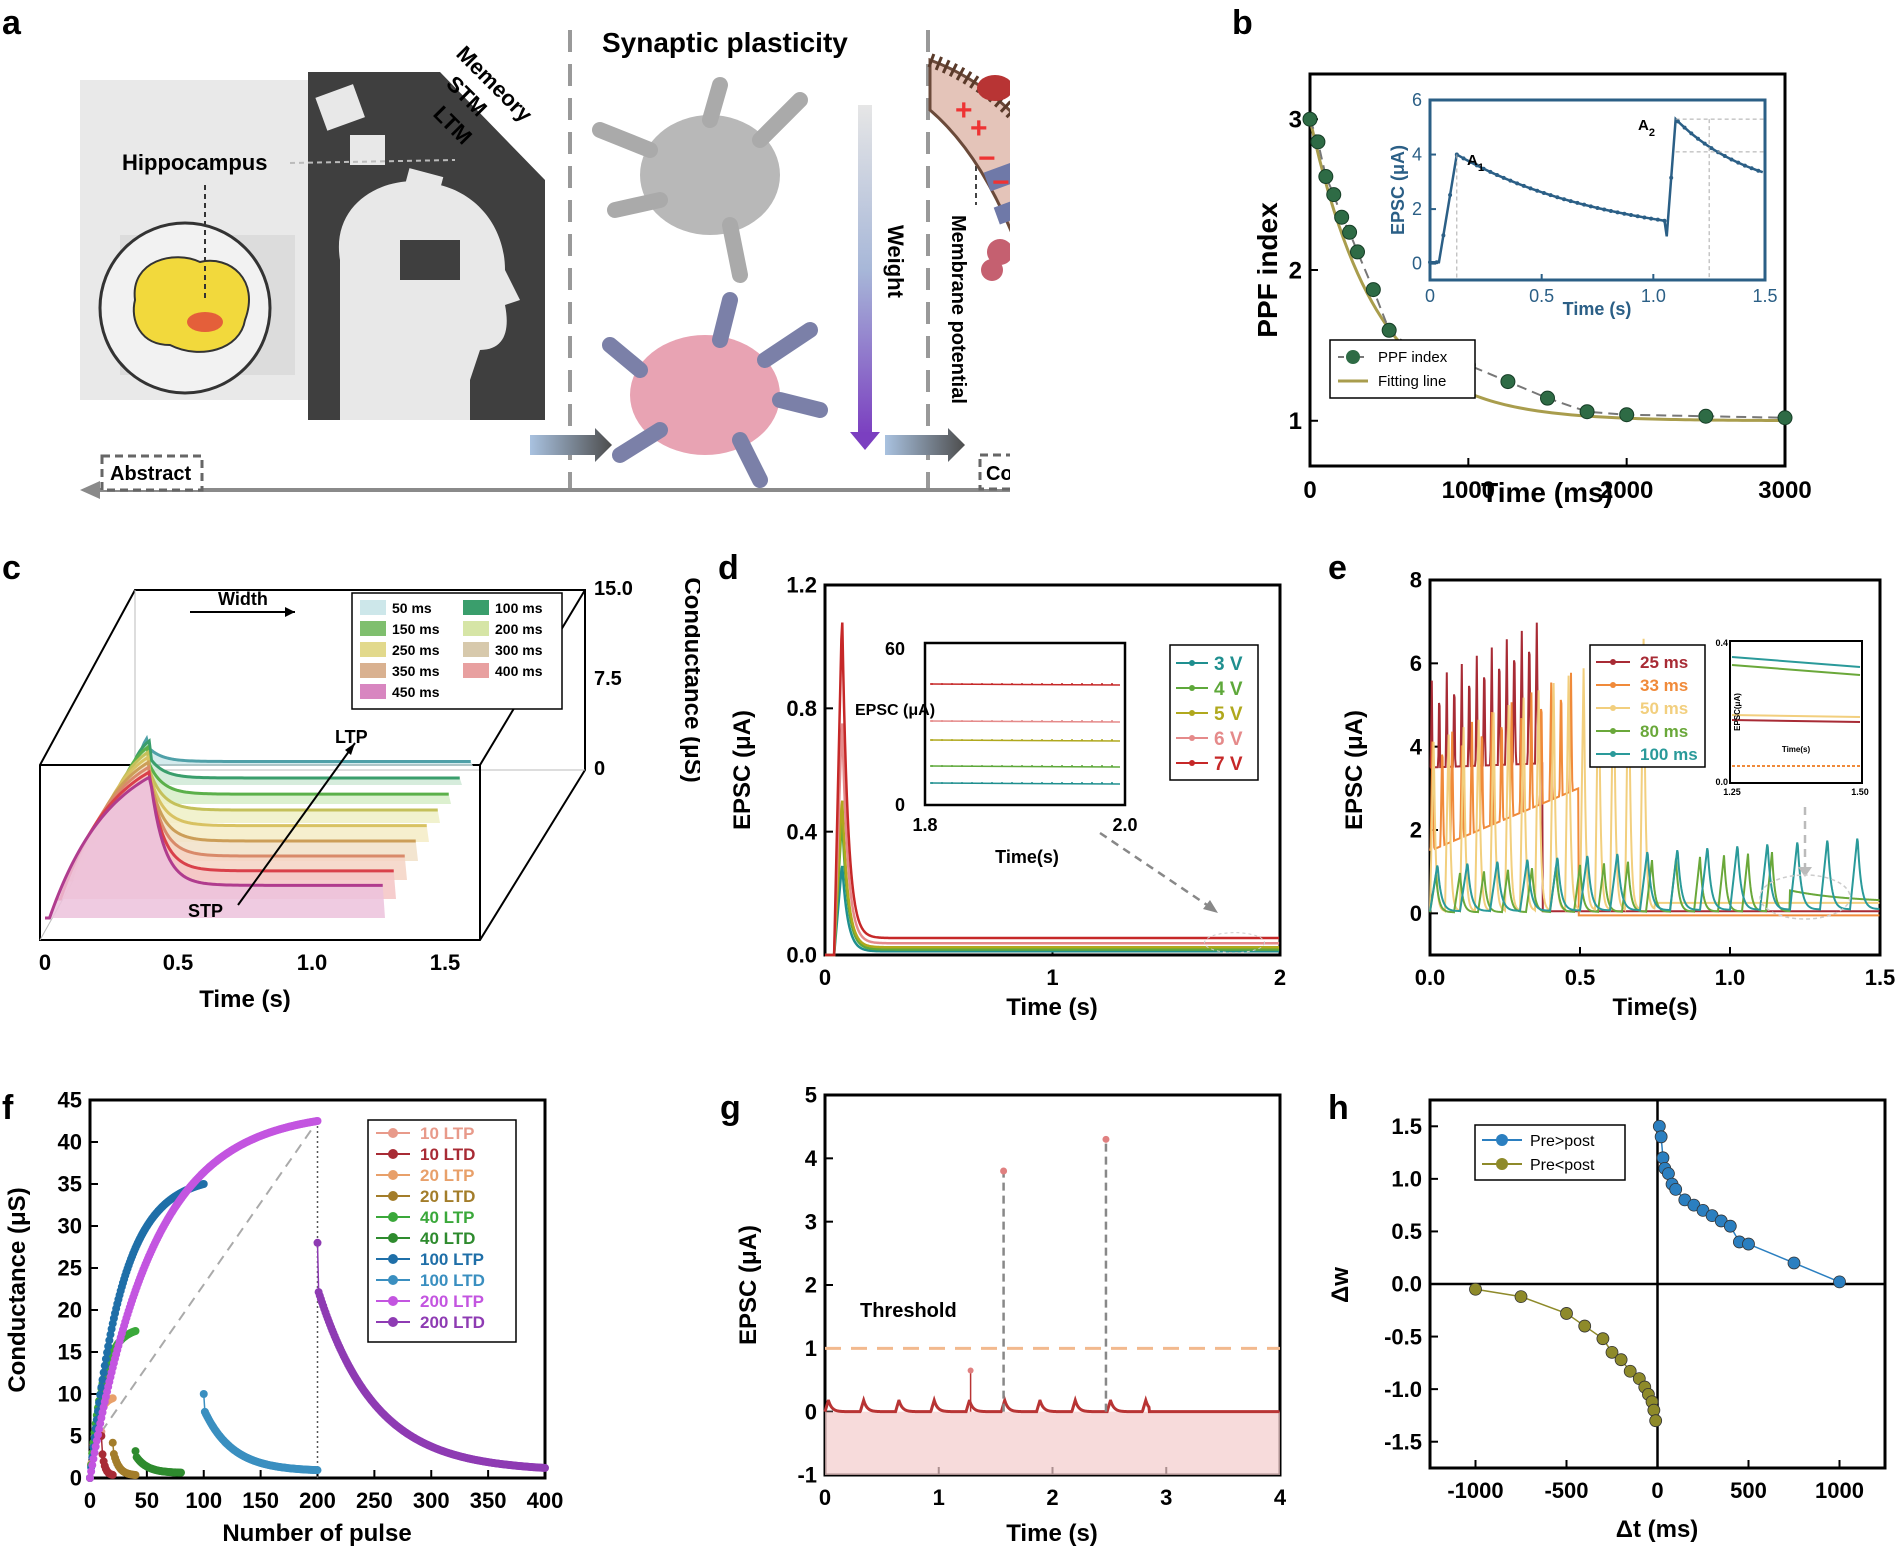 This screenshot has height=1552, width=1898. I want to click on inset-y-tick-label: 4, so click(1417, 155).